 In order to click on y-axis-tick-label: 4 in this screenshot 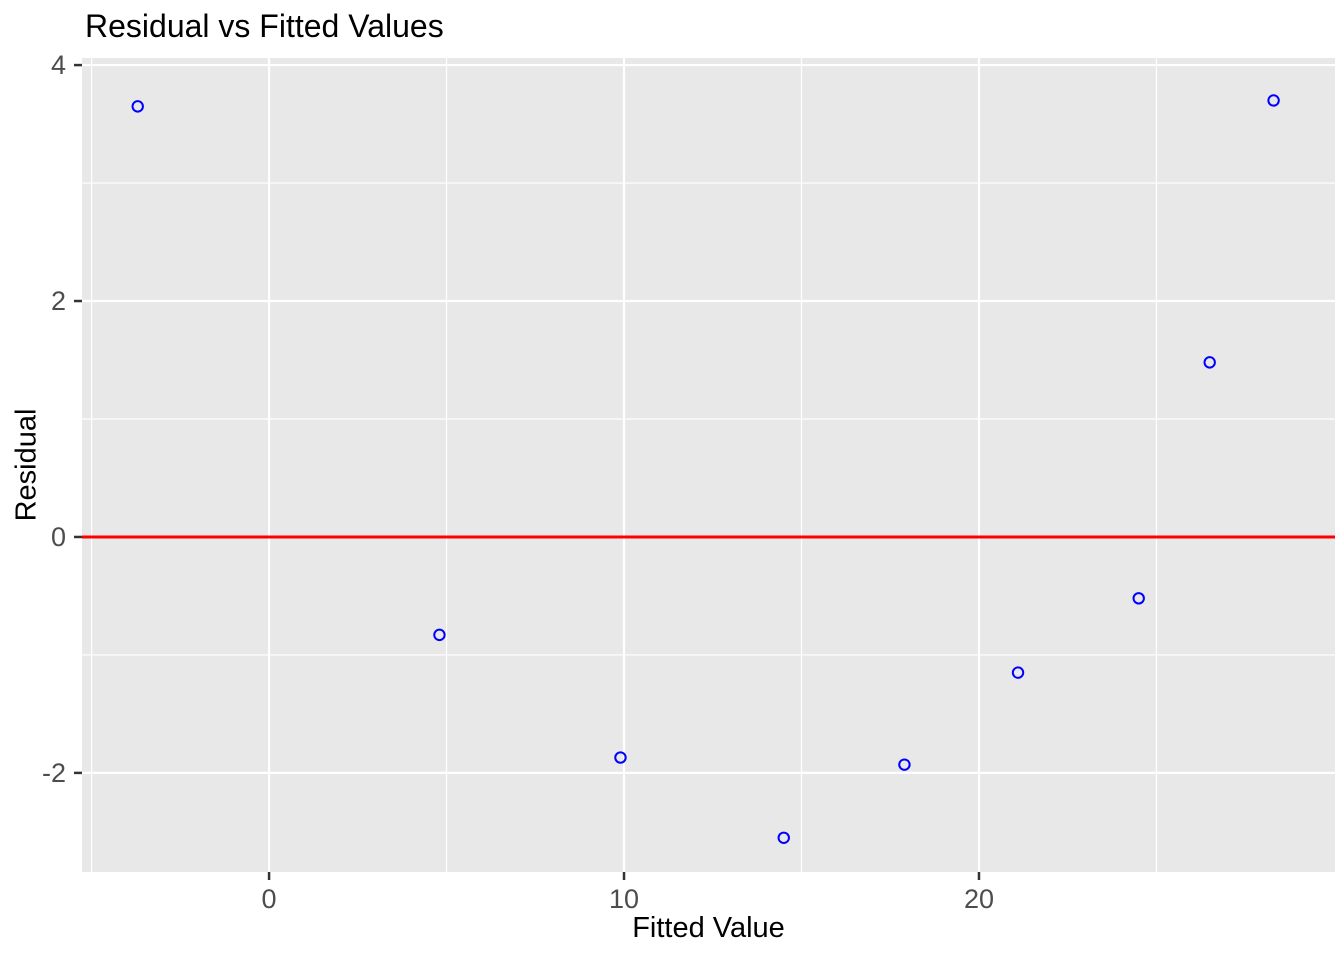, I will do `click(58, 65)`.